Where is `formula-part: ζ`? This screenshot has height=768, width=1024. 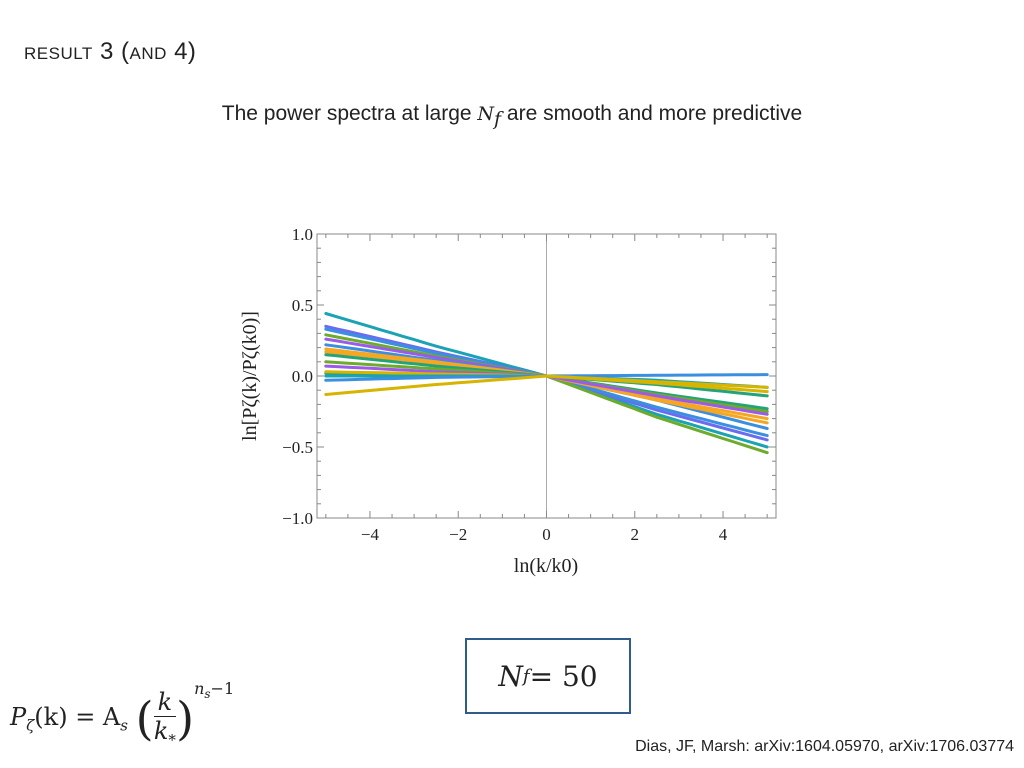
formula-part: ζ is located at coordinates (30, 725).